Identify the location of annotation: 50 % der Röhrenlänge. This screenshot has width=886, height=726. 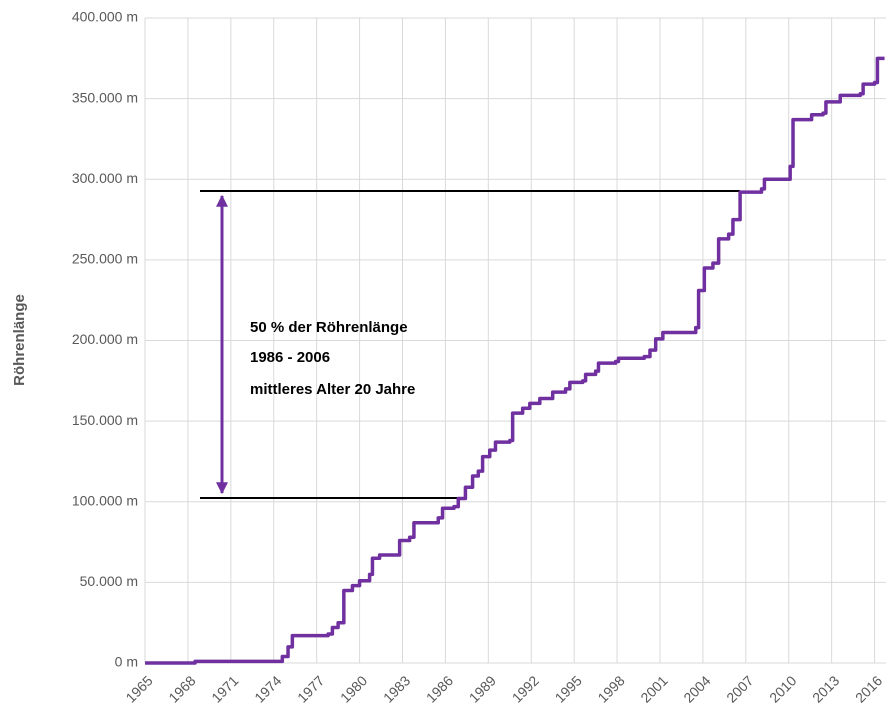
(329, 327).